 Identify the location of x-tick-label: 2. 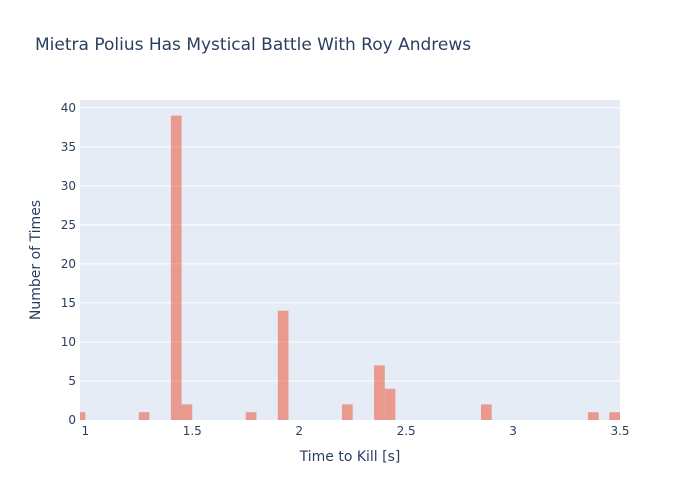
(299, 431).